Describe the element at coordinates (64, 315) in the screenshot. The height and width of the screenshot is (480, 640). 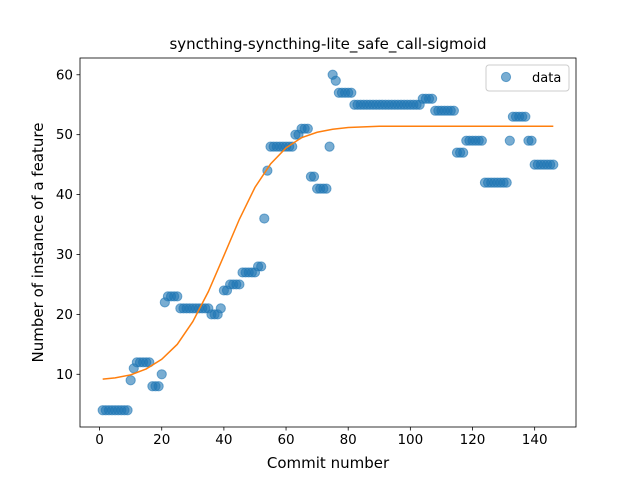
I see `y-tick-label: 20` at that location.